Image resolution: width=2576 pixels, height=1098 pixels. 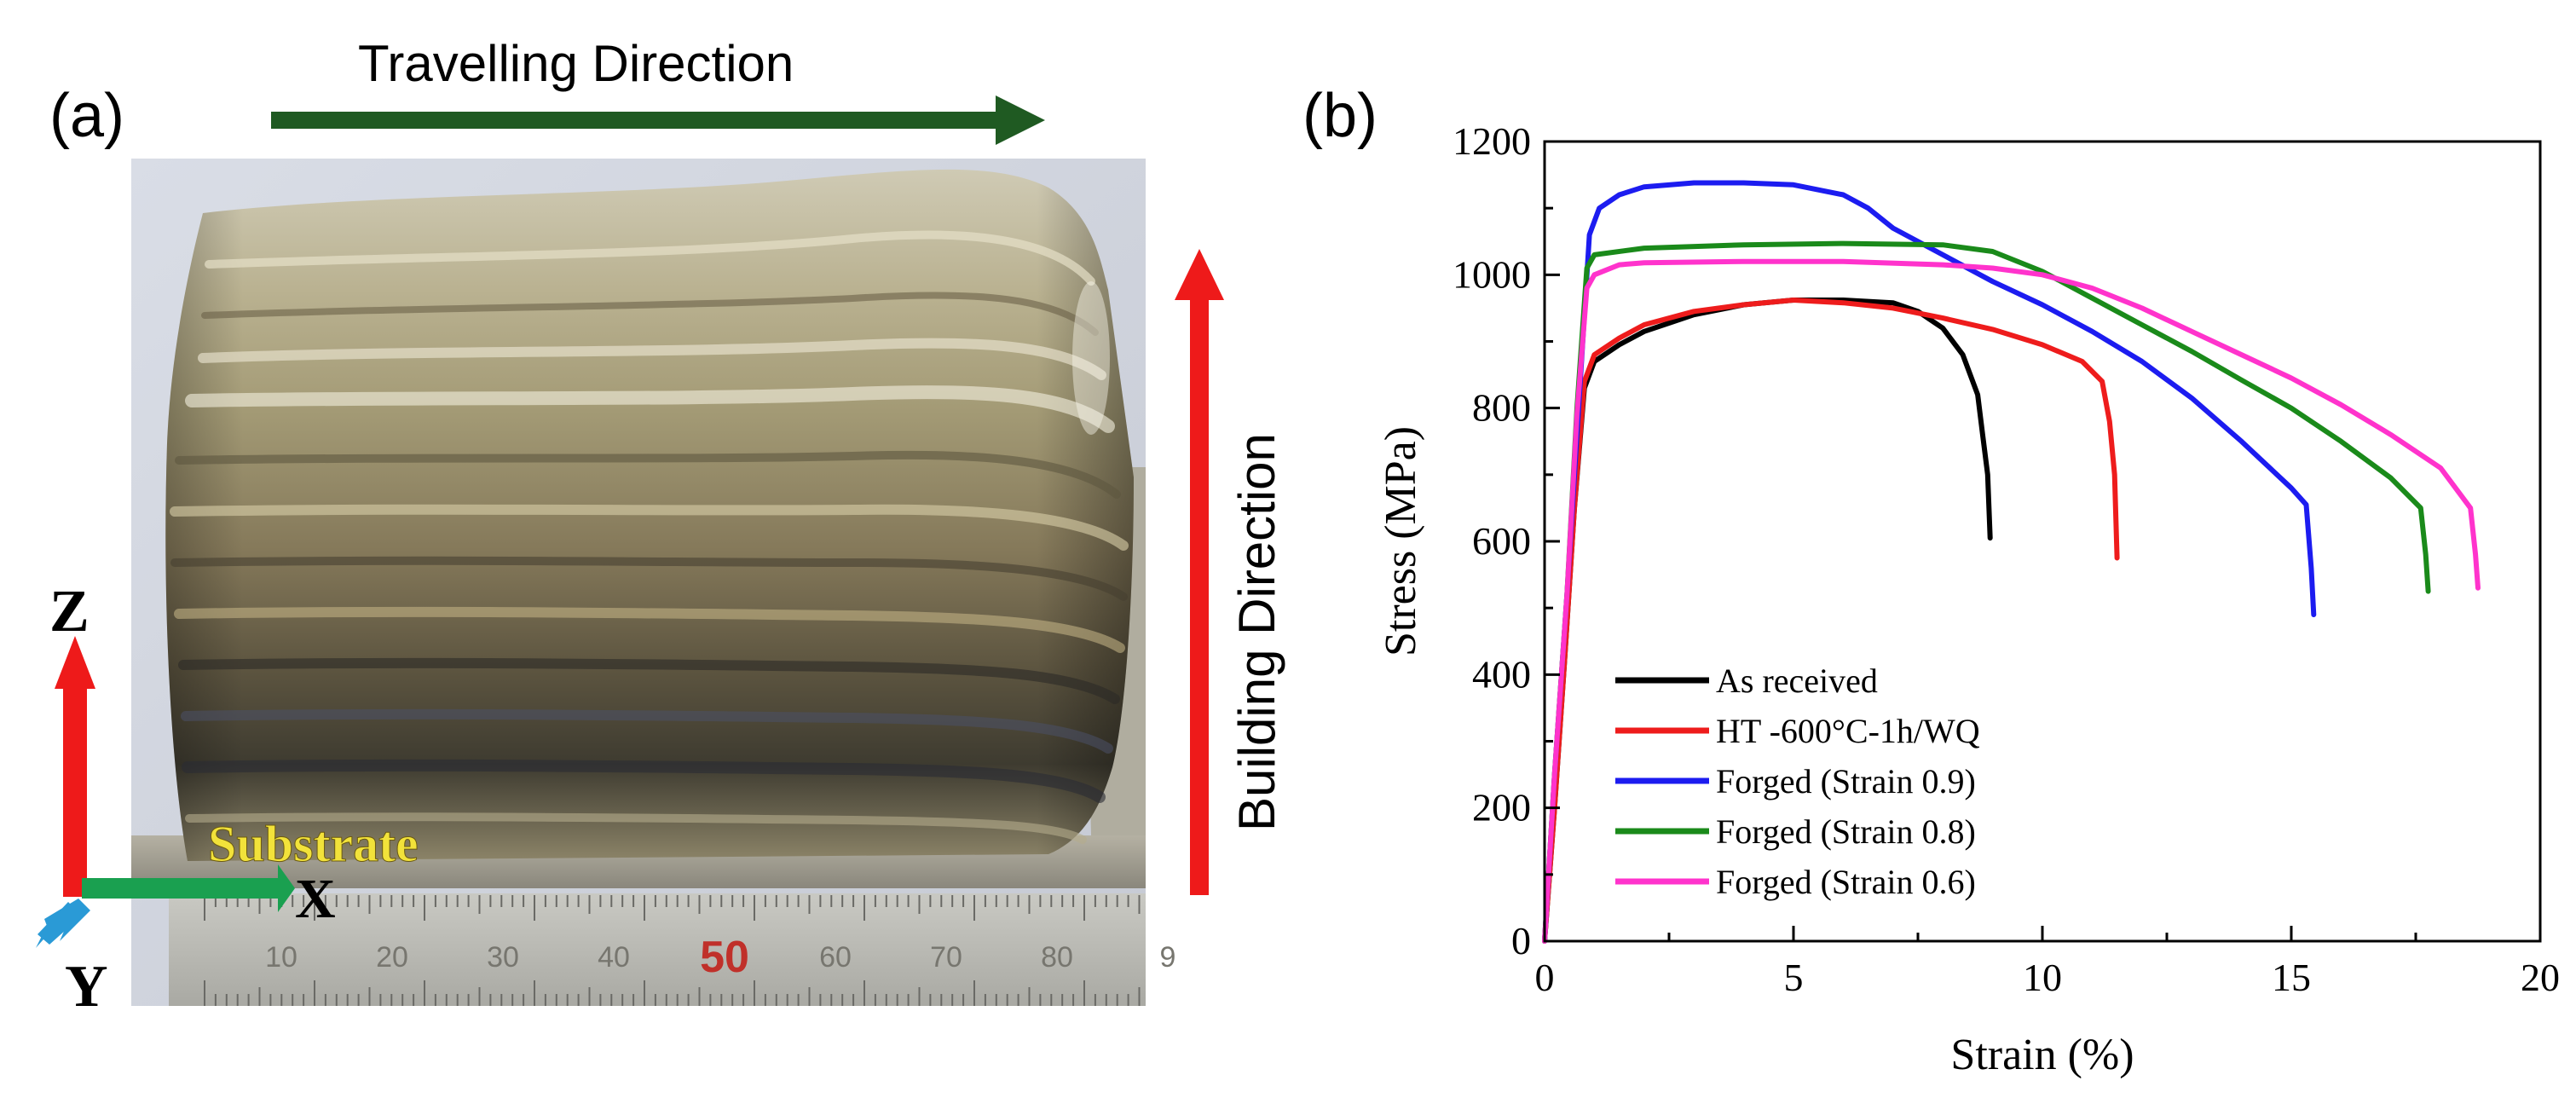 What do you see at coordinates (227, 799) in the screenshot?
I see `coordinate-axes: Z X Y Substrate` at bounding box center [227, 799].